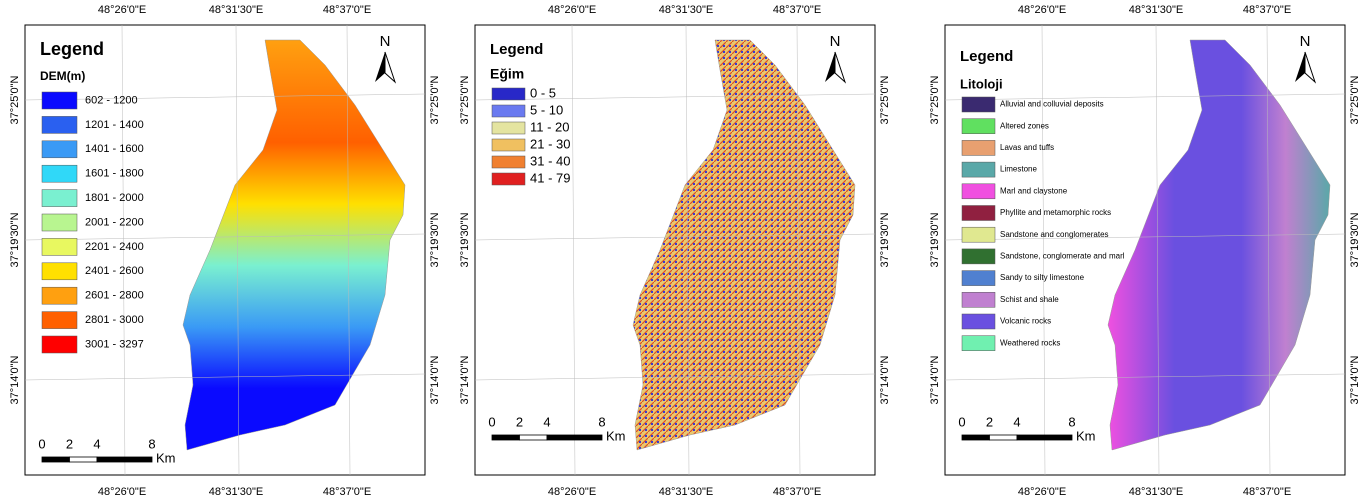  Describe the element at coordinates (1054, 234) in the screenshot. I see `legend-label: Sandstone and conglomerates` at that location.